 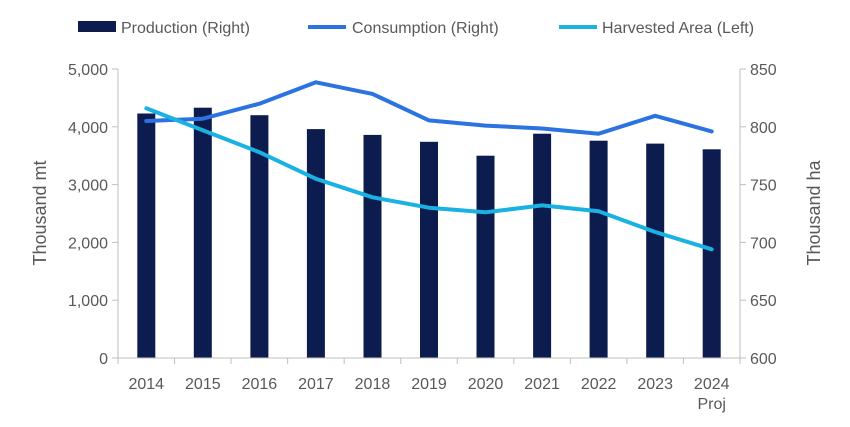 I want to click on bar-2020, so click(x=485, y=256).